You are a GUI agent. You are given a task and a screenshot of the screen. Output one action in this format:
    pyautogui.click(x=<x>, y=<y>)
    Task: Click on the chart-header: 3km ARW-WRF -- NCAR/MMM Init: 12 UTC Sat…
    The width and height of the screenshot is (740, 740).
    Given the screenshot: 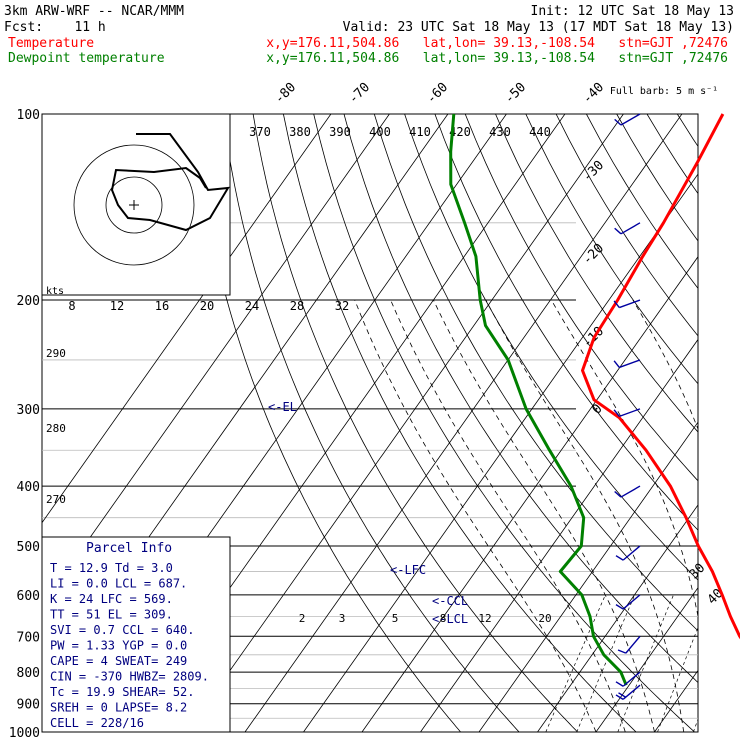 What is the action you would take?
    pyautogui.click(x=369, y=35)
    